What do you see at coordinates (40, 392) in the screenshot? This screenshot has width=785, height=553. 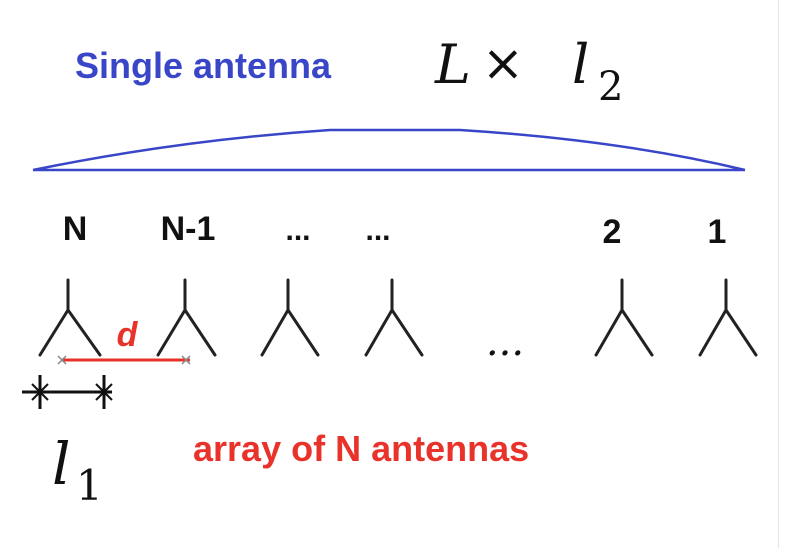 I see `width-left-cap` at bounding box center [40, 392].